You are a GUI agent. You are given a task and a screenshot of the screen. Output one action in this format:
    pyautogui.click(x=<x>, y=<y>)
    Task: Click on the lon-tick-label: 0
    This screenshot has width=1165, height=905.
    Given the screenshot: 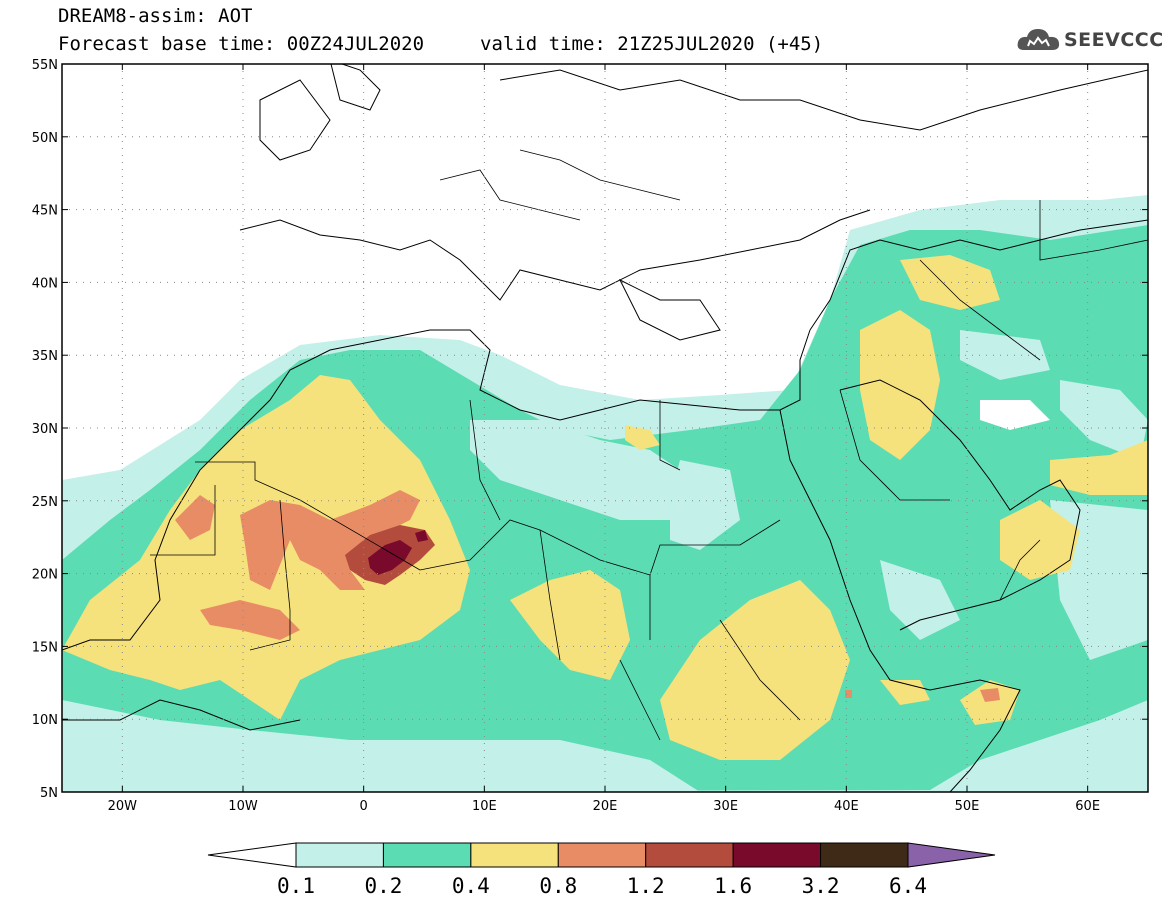 What is the action you would take?
    pyautogui.click(x=364, y=806)
    